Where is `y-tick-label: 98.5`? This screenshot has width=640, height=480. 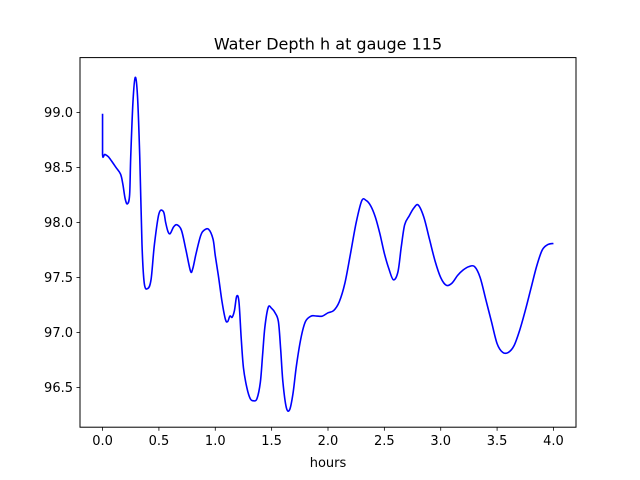
y-tick-label: 98.5 is located at coordinates (58, 168).